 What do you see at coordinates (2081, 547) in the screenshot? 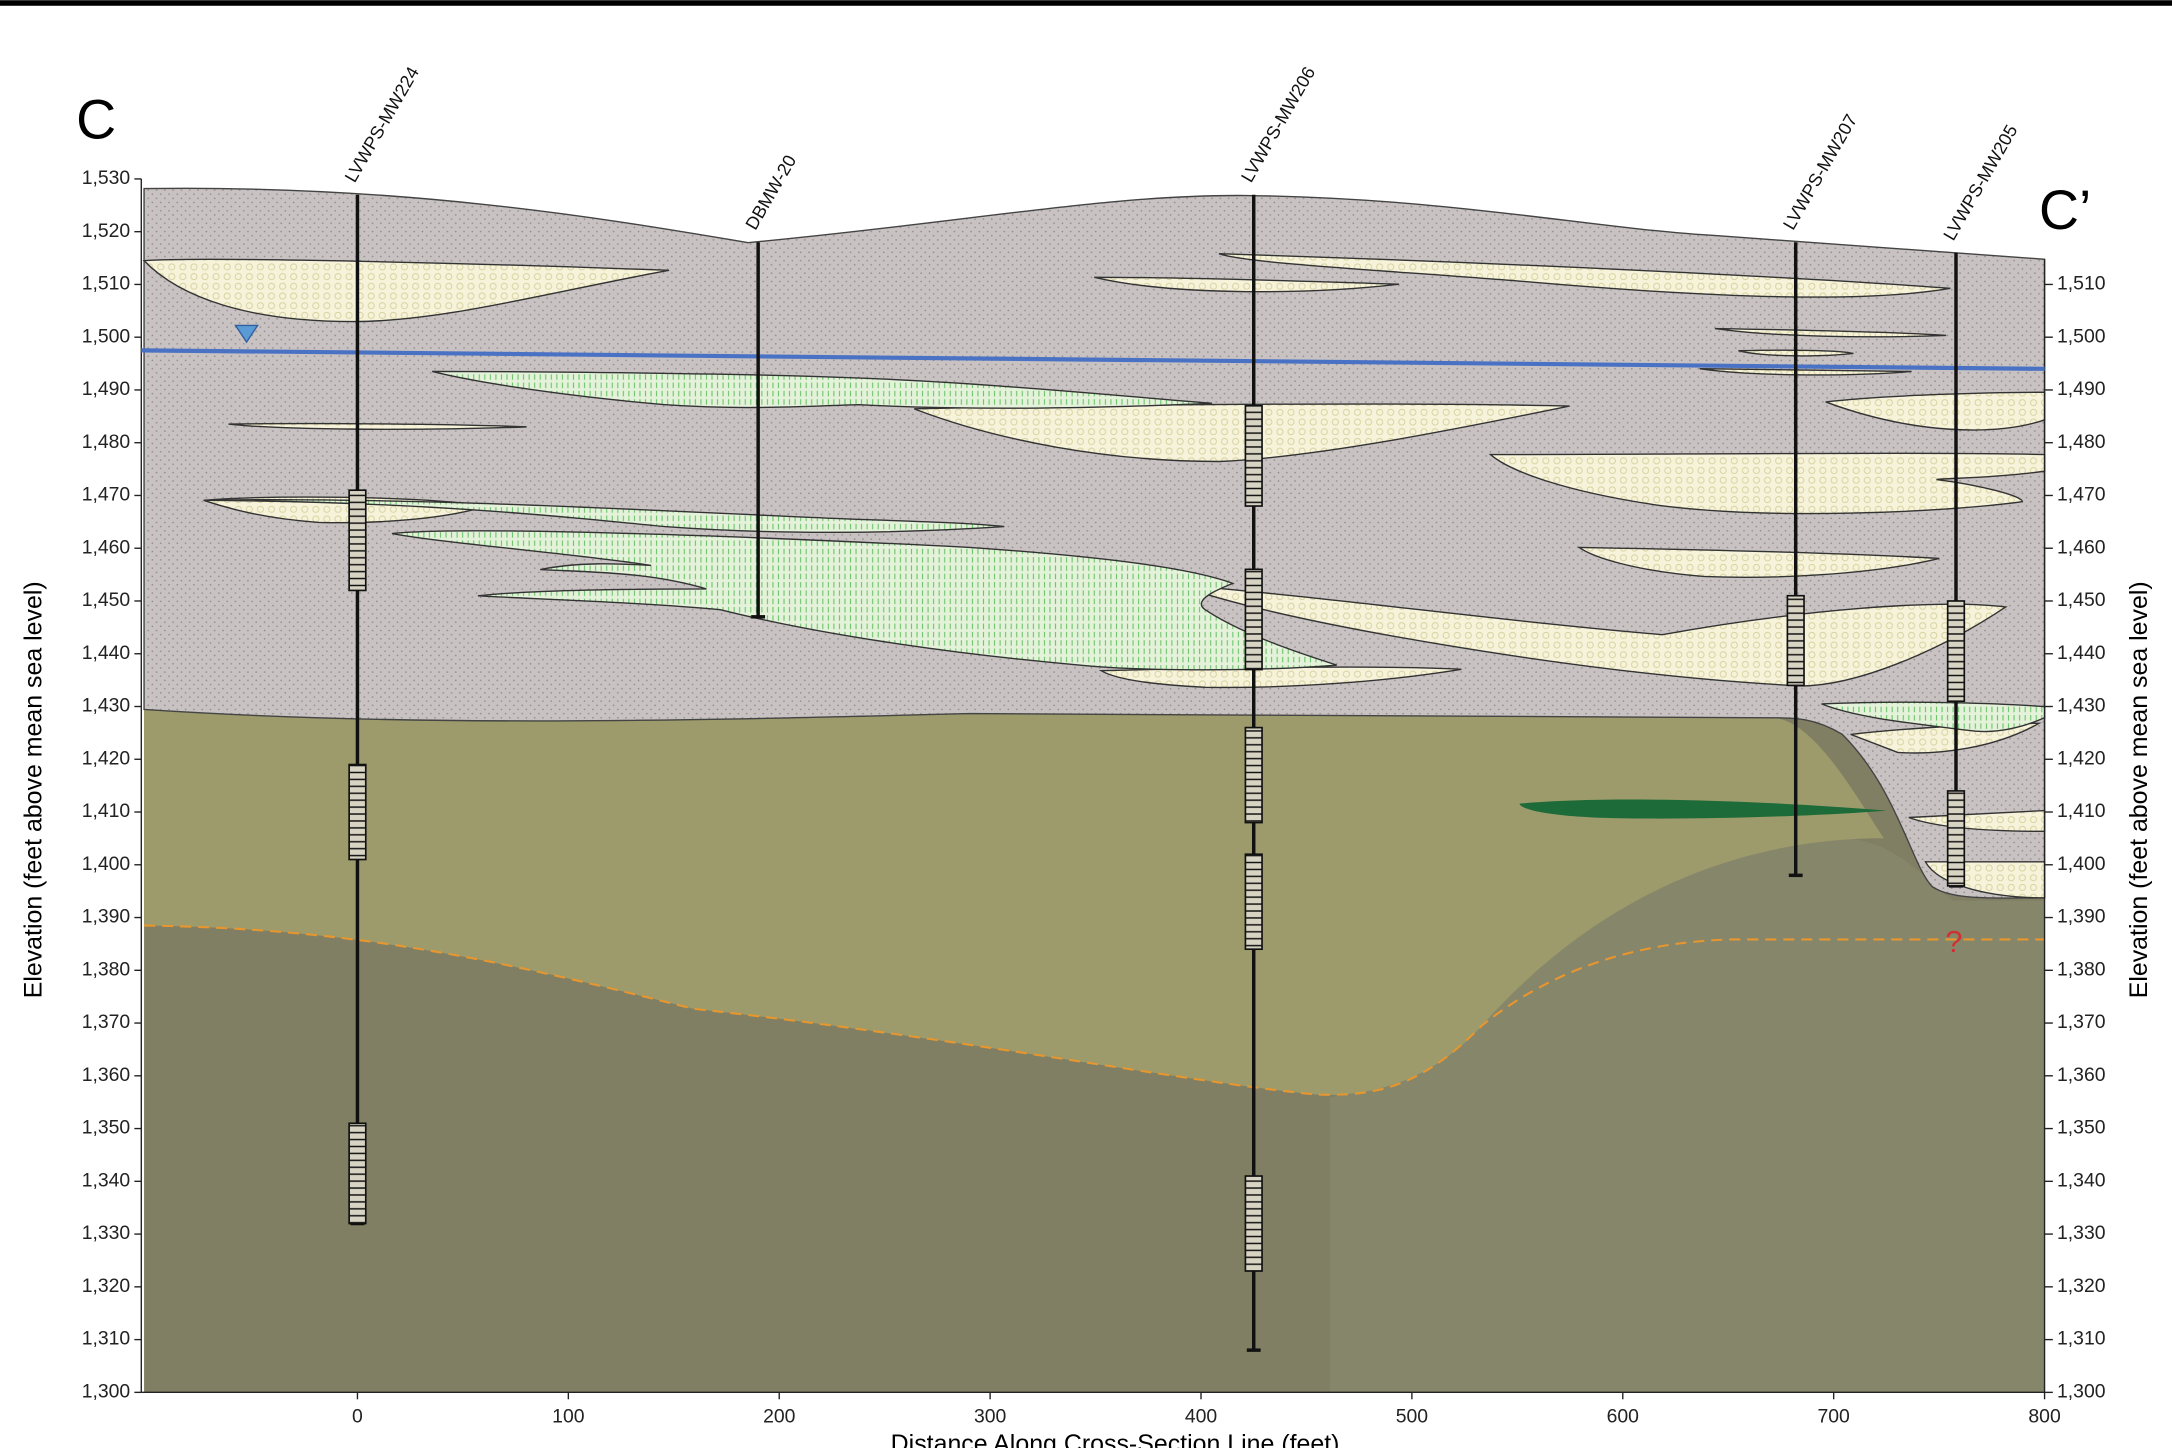
I see `y2-tick-label: 1,460` at bounding box center [2081, 547].